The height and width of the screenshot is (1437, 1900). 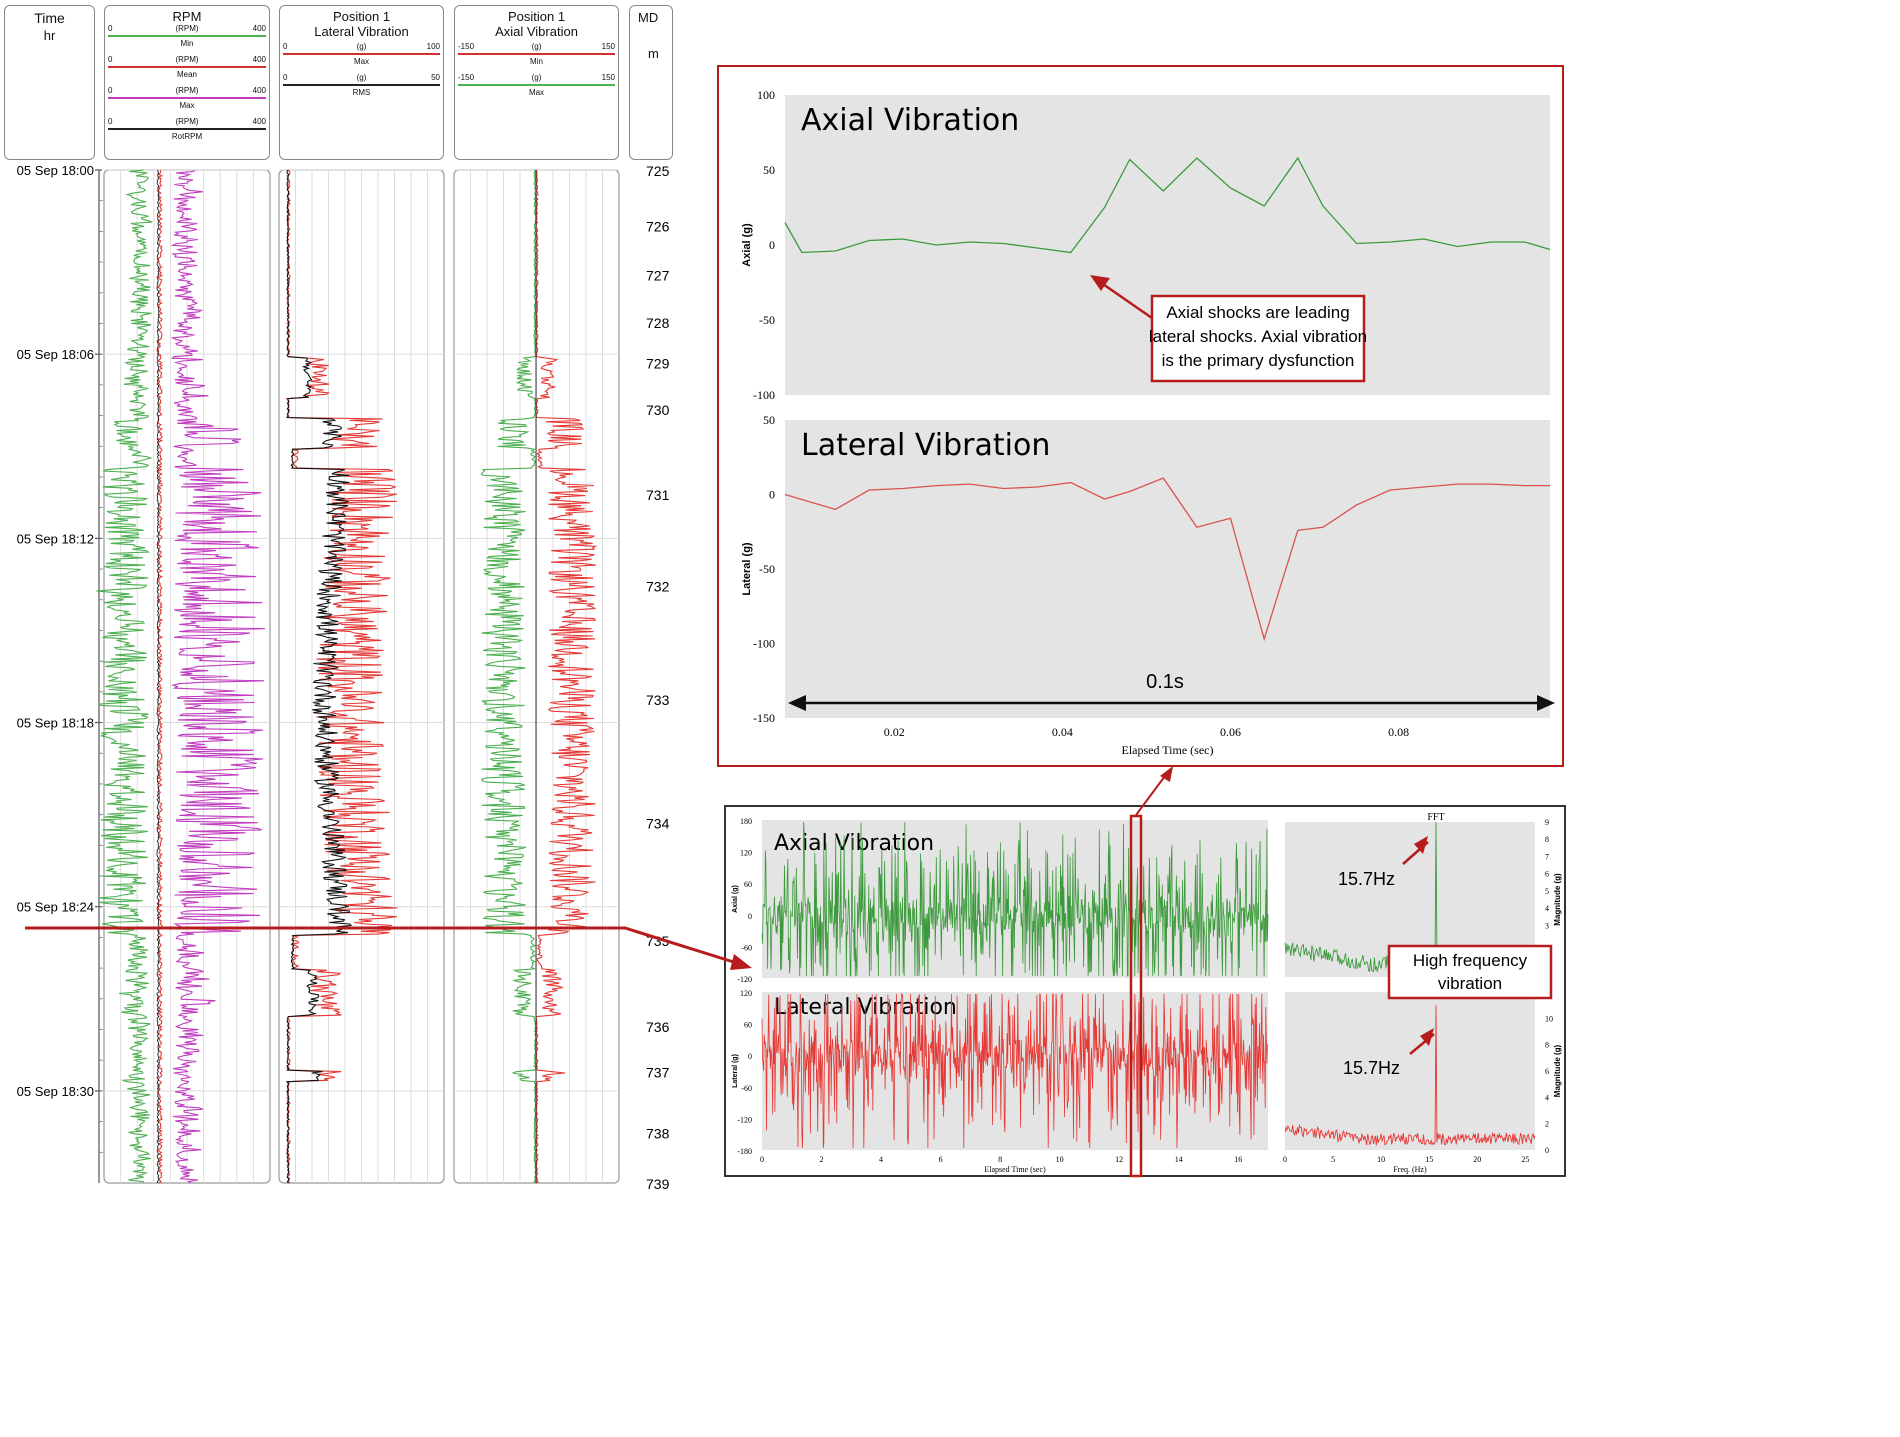 What do you see at coordinates (744, 1151) in the screenshot?
I see `y-tick-label: -180` at bounding box center [744, 1151].